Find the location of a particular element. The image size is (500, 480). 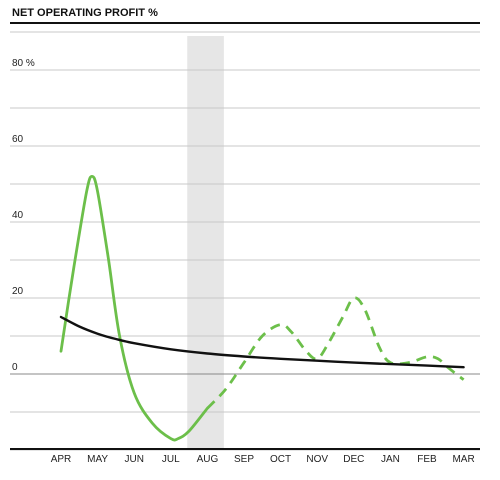

x-tick-label: DEC is located at coordinates (353, 459).